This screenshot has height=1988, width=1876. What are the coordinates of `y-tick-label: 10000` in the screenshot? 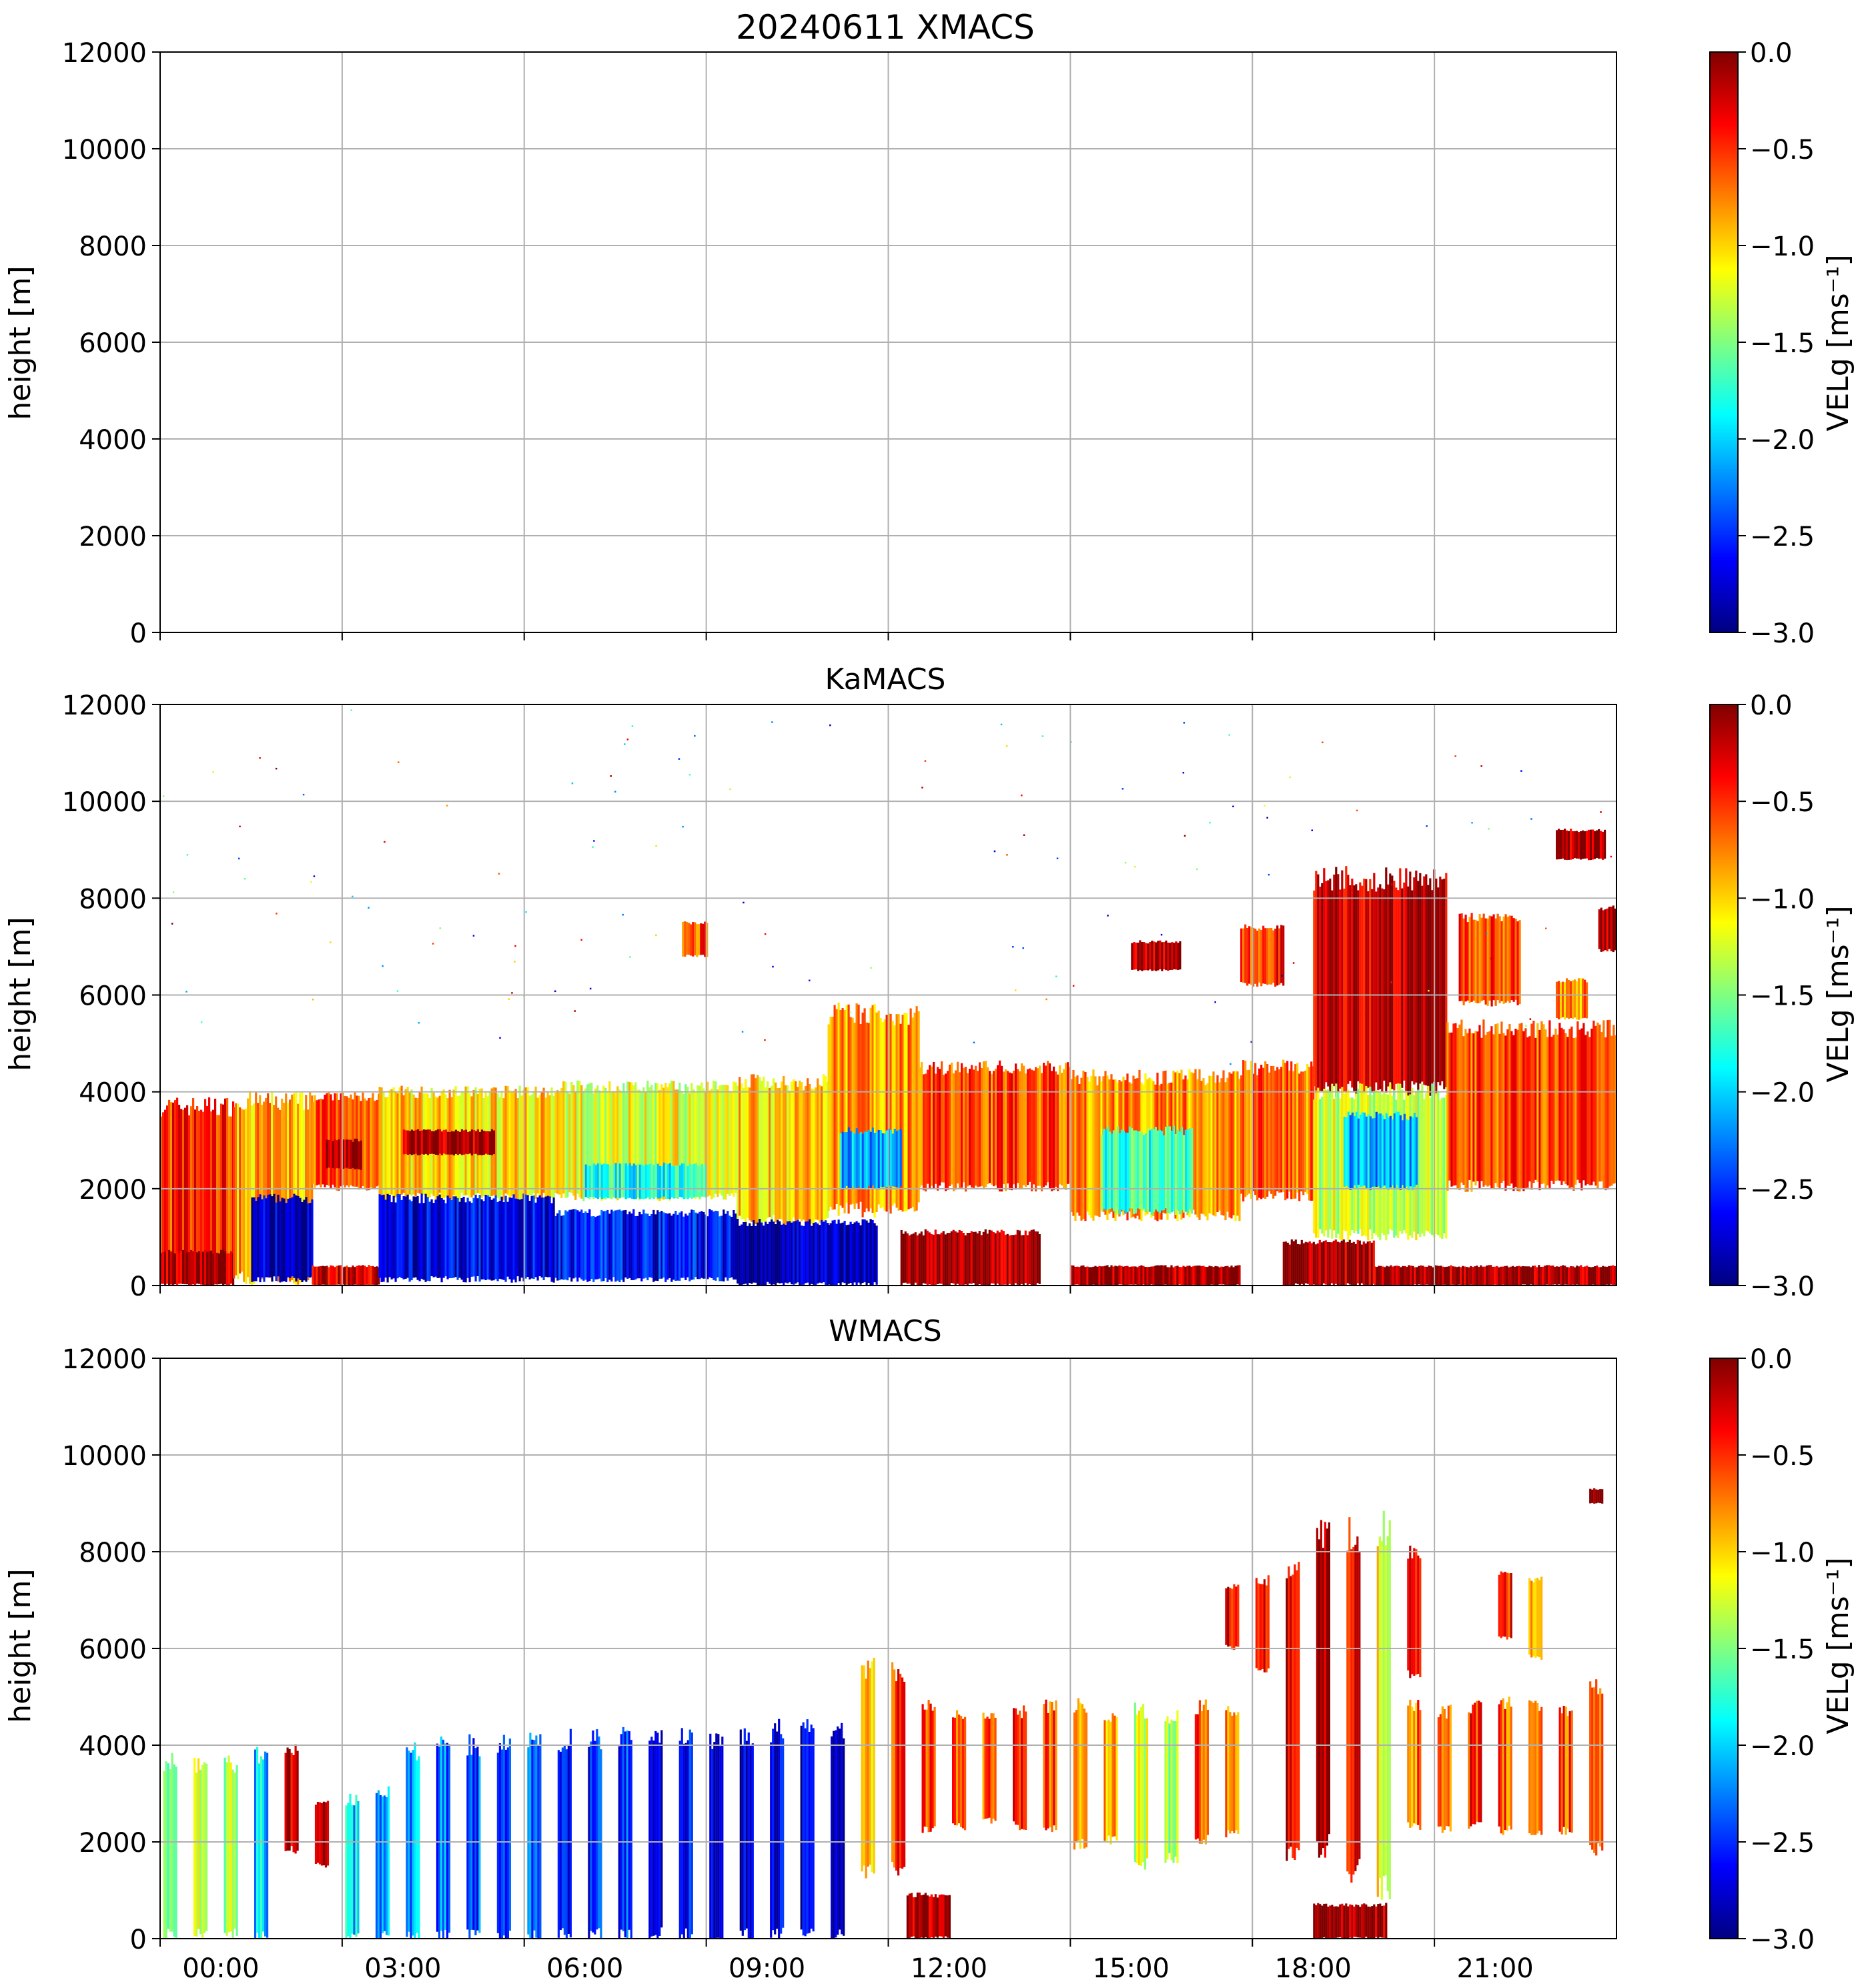 It's located at (104, 150).